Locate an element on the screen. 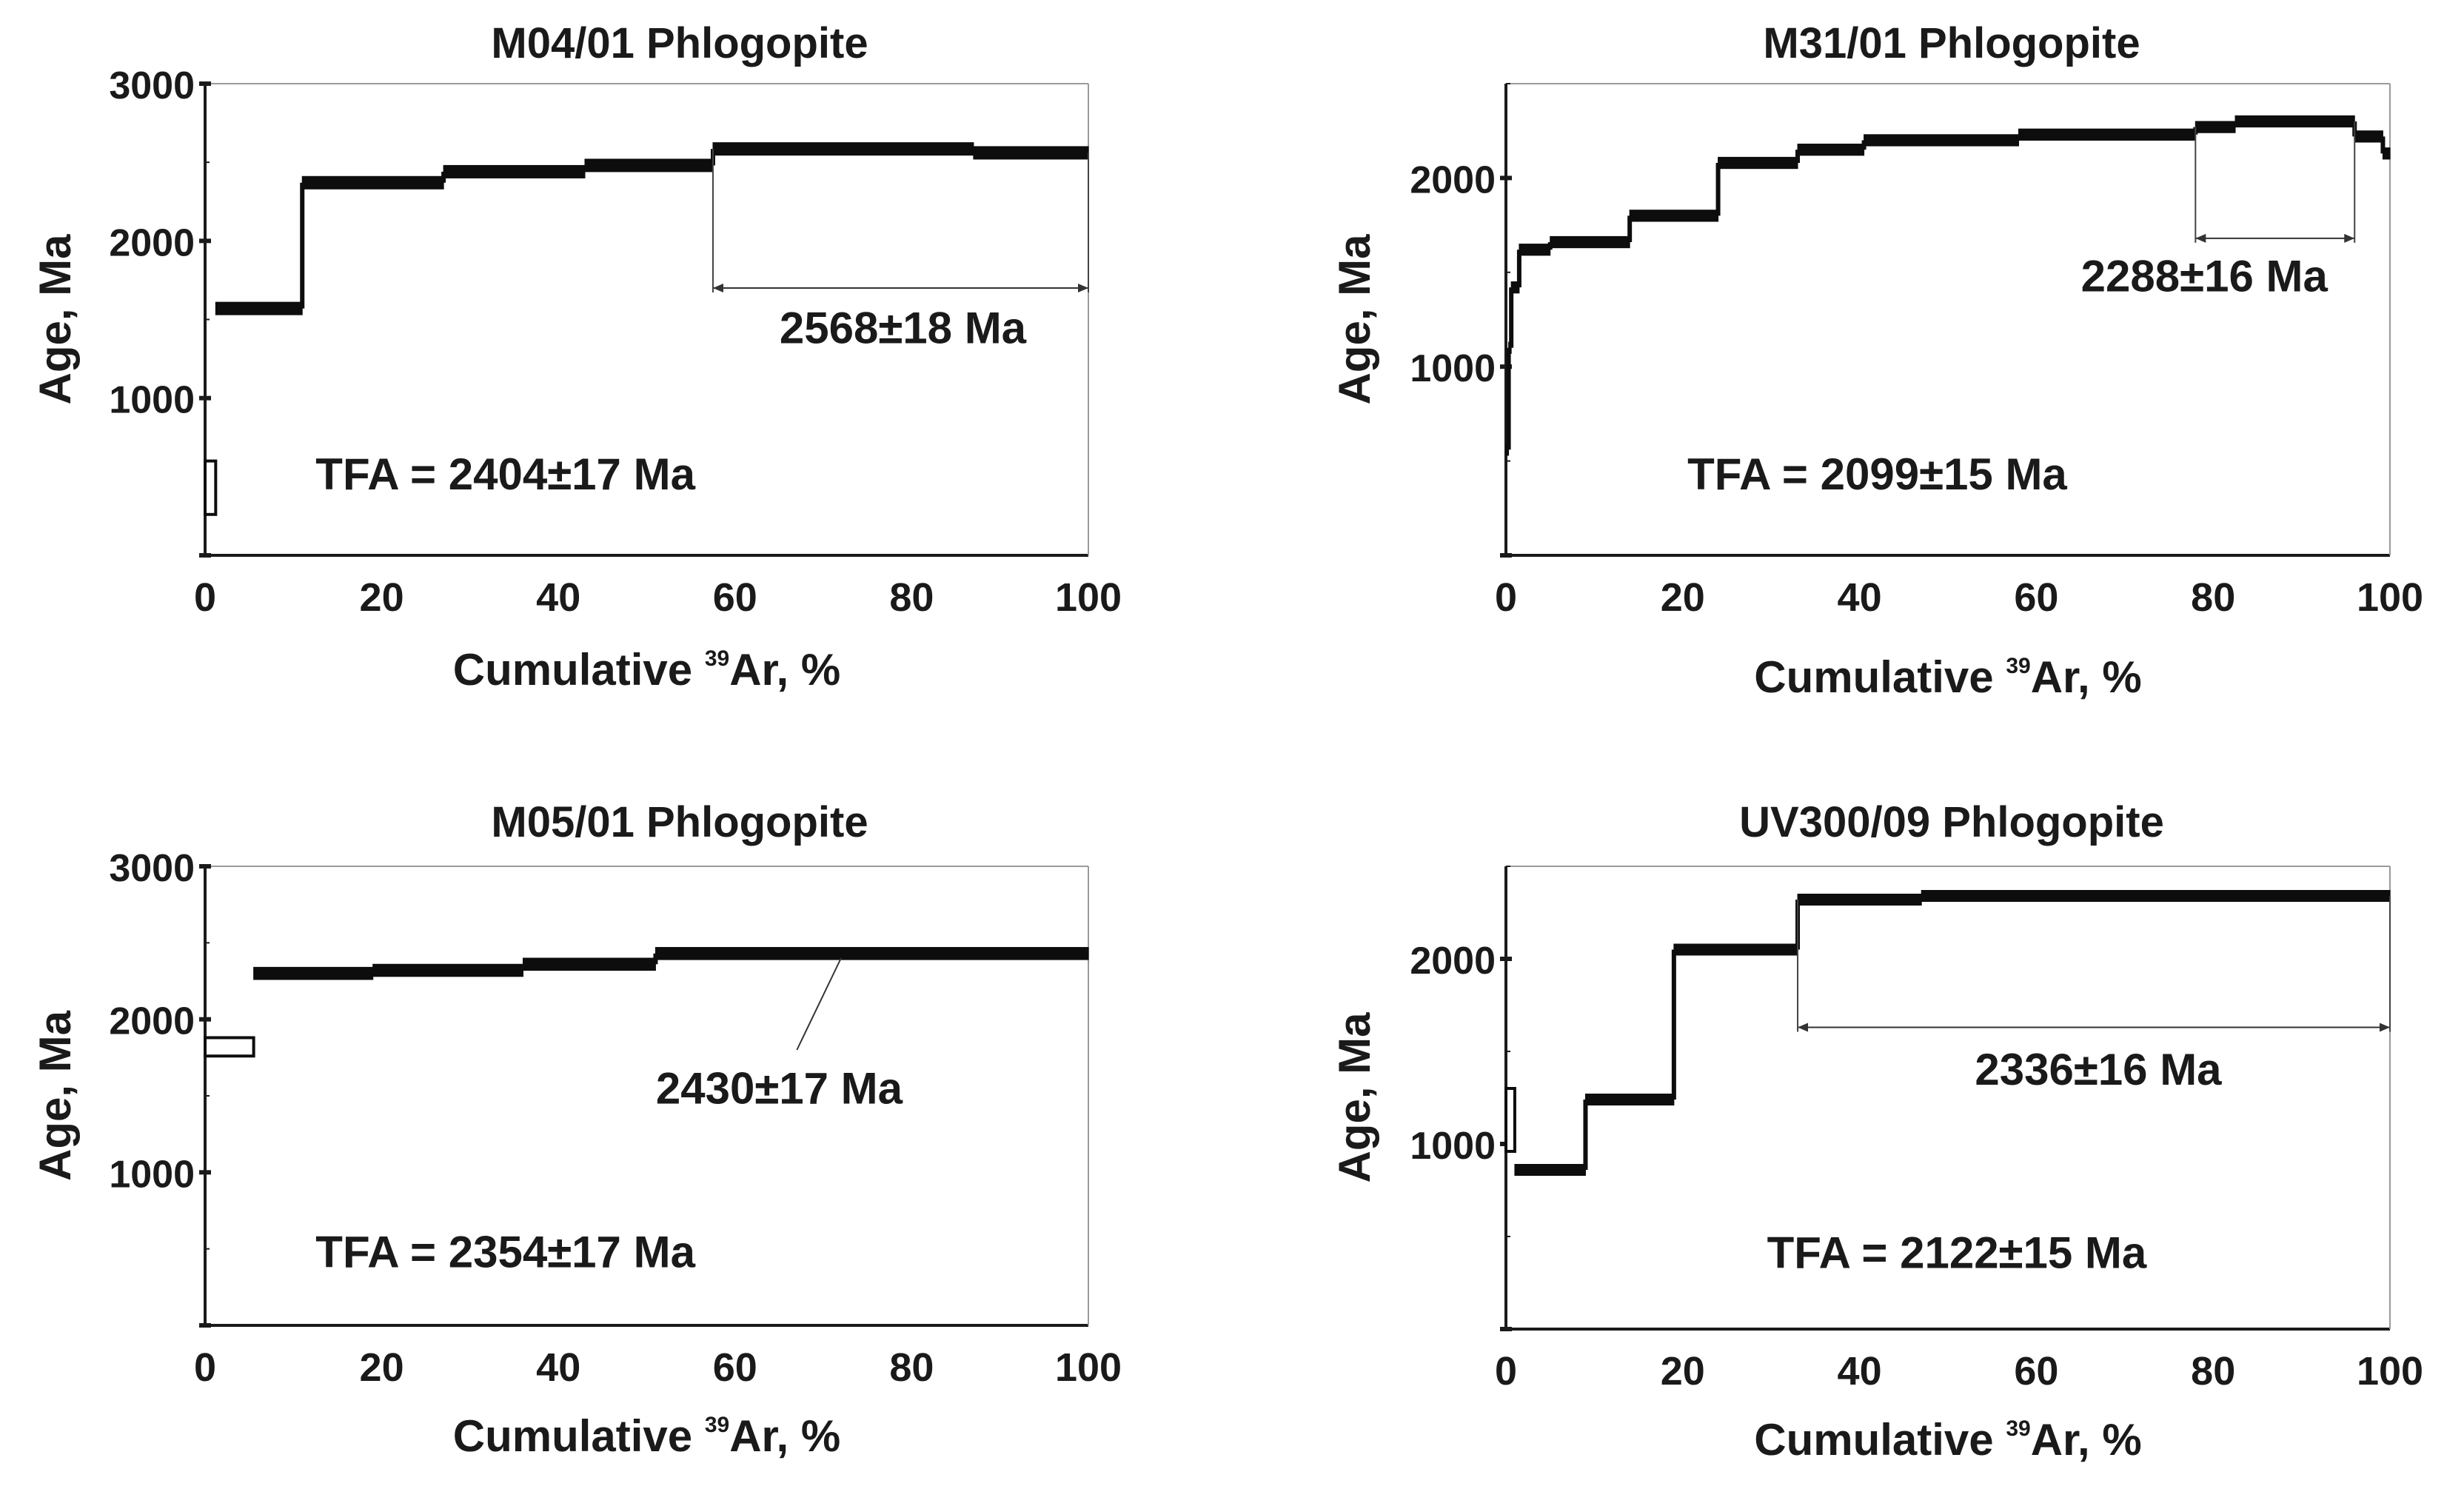 Image resolution: width=2464 pixels, height=1489 pixels. tfa-label: TFA = 2099±15 Ma is located at coordinates (1877, 474).